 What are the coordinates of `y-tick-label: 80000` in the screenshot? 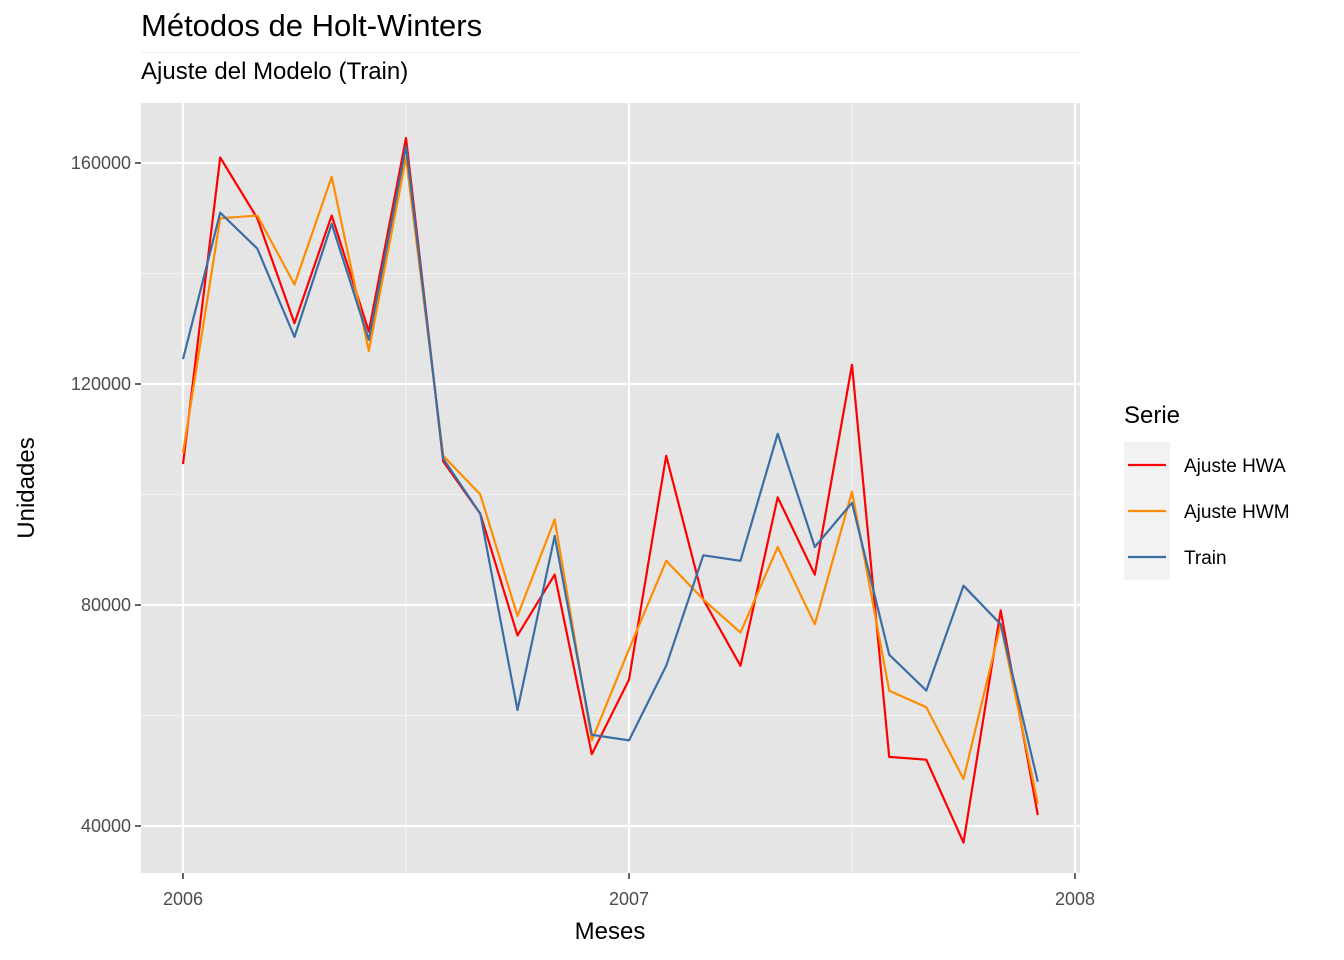 It's located at (106, 605).